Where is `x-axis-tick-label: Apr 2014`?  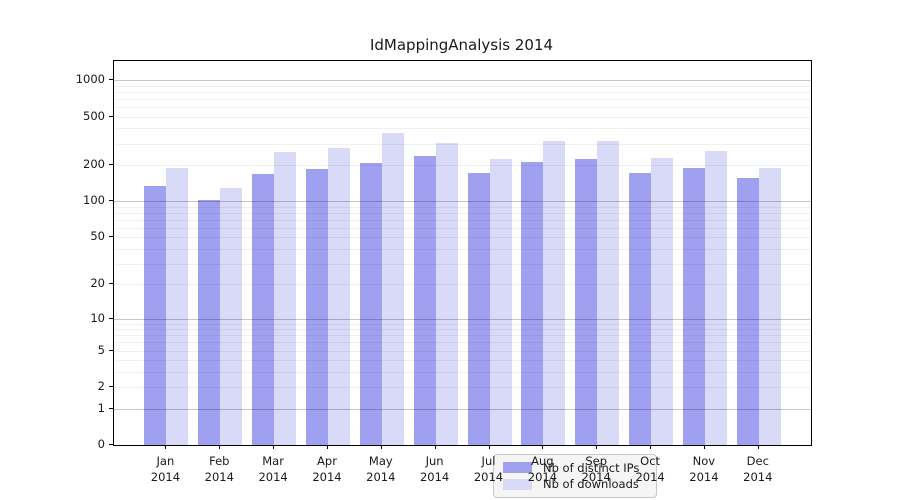 x-axis-tick-label: Apr 2014 is located at coordinates (327, 469).